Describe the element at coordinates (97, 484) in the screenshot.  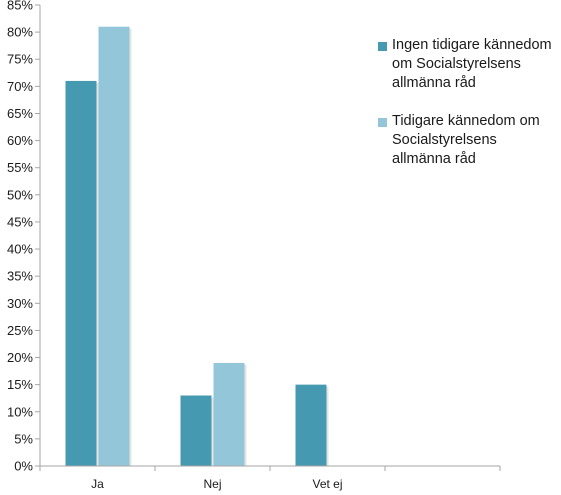
I see `x-category-label: Ja` at that location.